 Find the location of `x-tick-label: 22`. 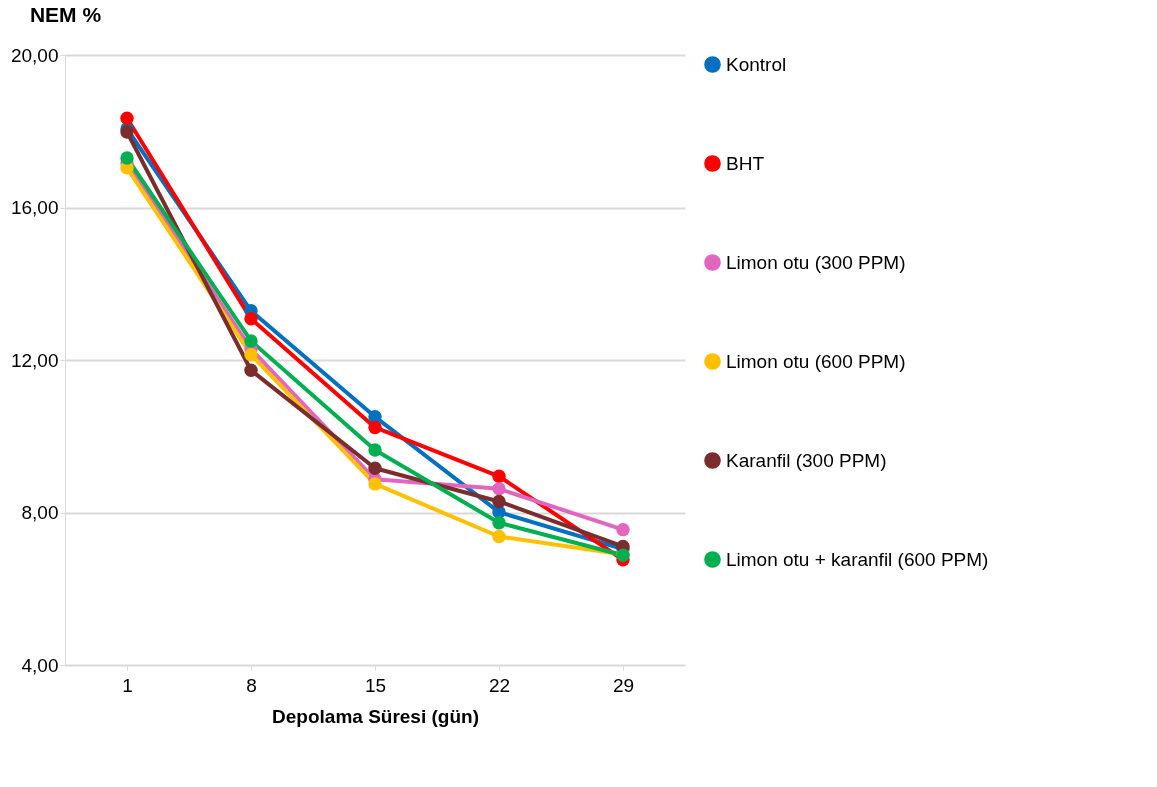

x-tick-label: 22 is located at coordinates (499, 685).